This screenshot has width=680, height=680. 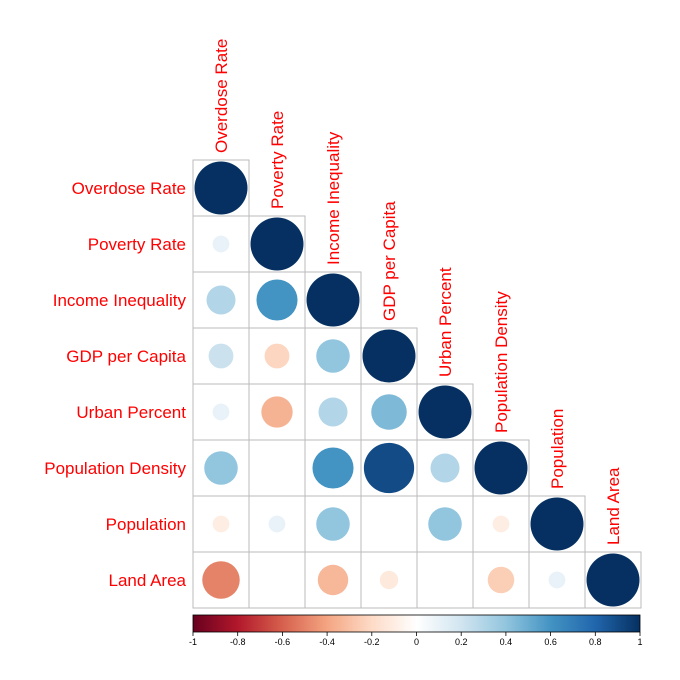 What do you see at coordinates (501, 468) in the screenshot?
I see `correlation-circle-population-density-vs-population-density` at bounding box center [501, 468].